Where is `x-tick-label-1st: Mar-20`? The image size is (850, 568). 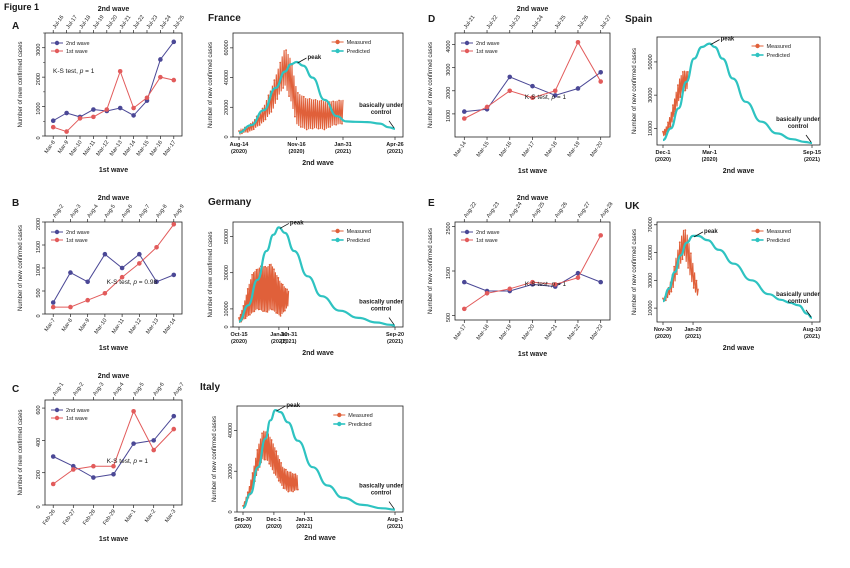 x-tick-label-1st: Mar-20 is located at coordinates (596, 150).